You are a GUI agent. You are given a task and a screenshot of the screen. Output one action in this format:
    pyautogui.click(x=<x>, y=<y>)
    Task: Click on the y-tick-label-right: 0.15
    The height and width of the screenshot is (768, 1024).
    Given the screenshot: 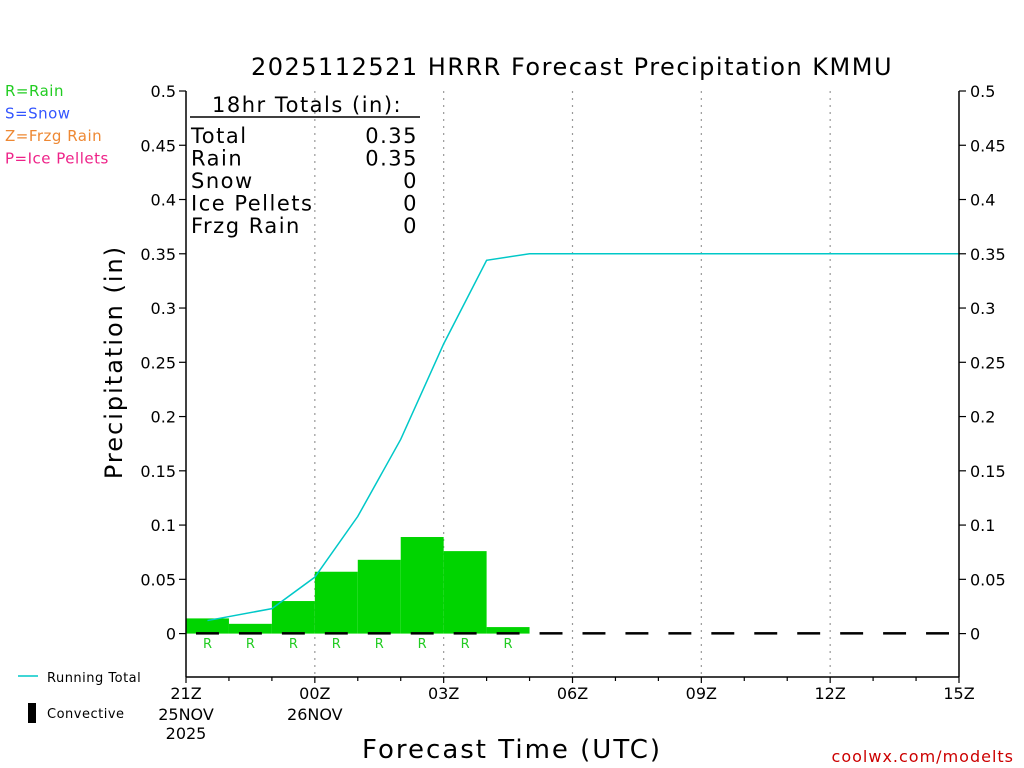 What is the action you would take?
    pyautogui.click(x=988, y=471)
    